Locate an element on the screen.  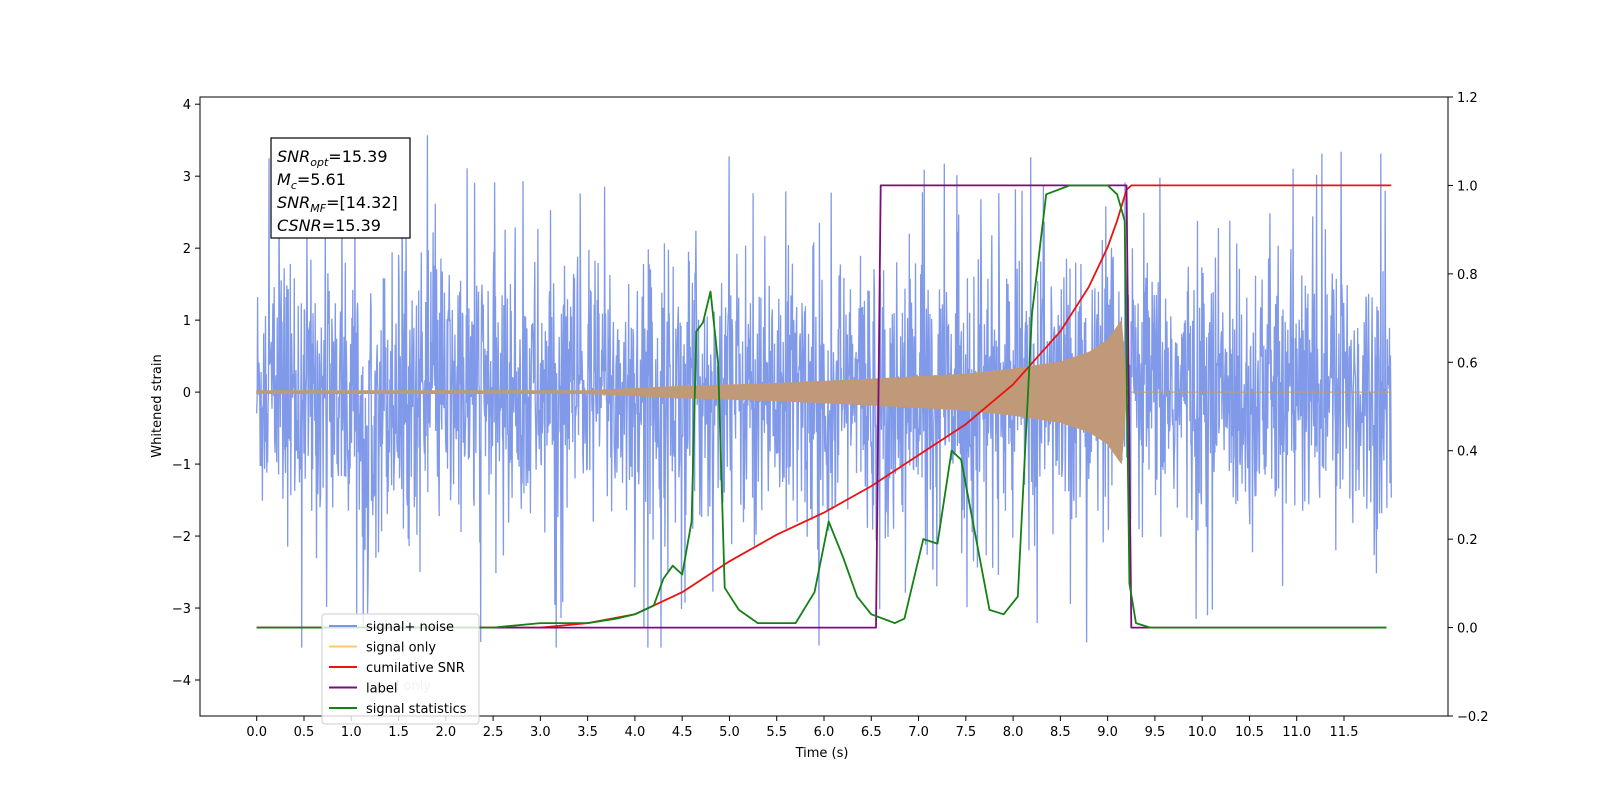
annotation-frame is located at coordinates (340, 188).